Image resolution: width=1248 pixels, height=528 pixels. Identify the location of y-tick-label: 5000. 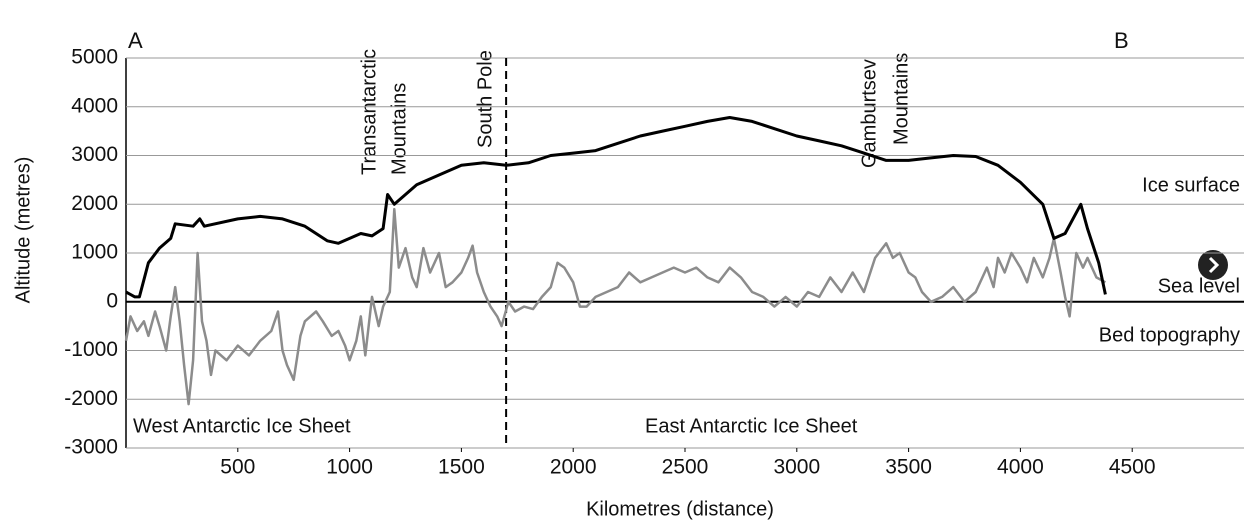
(94, 57).